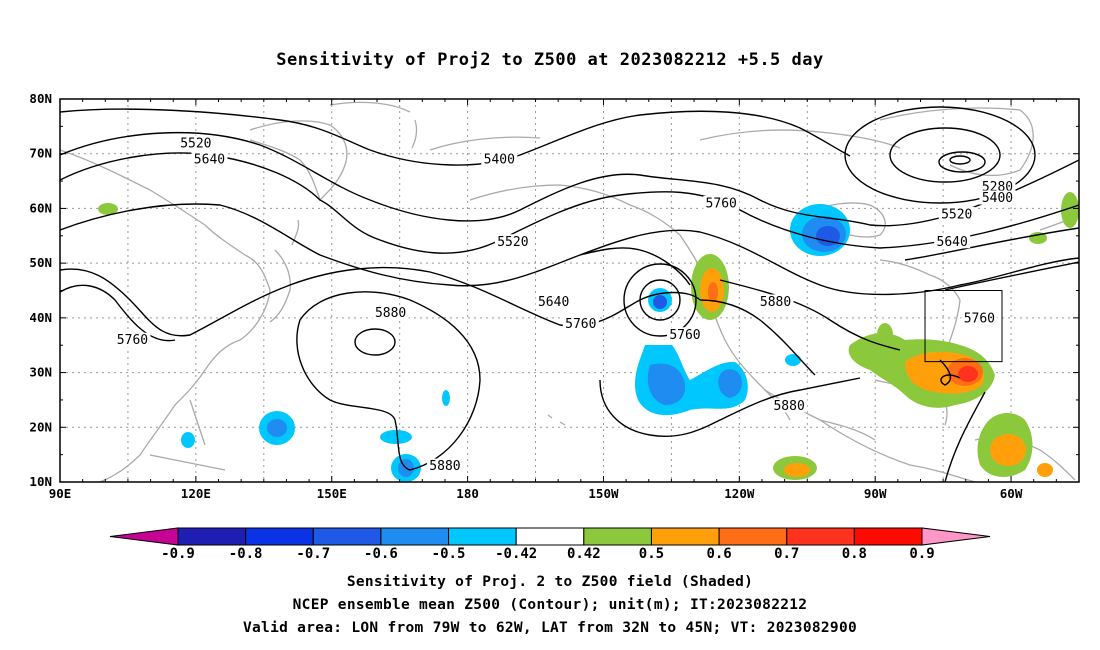 The height and width of the screenshot is (650, 1100). Describe the element at coordinates (40, 98) in the screenshot. I see `lat-label: 80N` at that location.